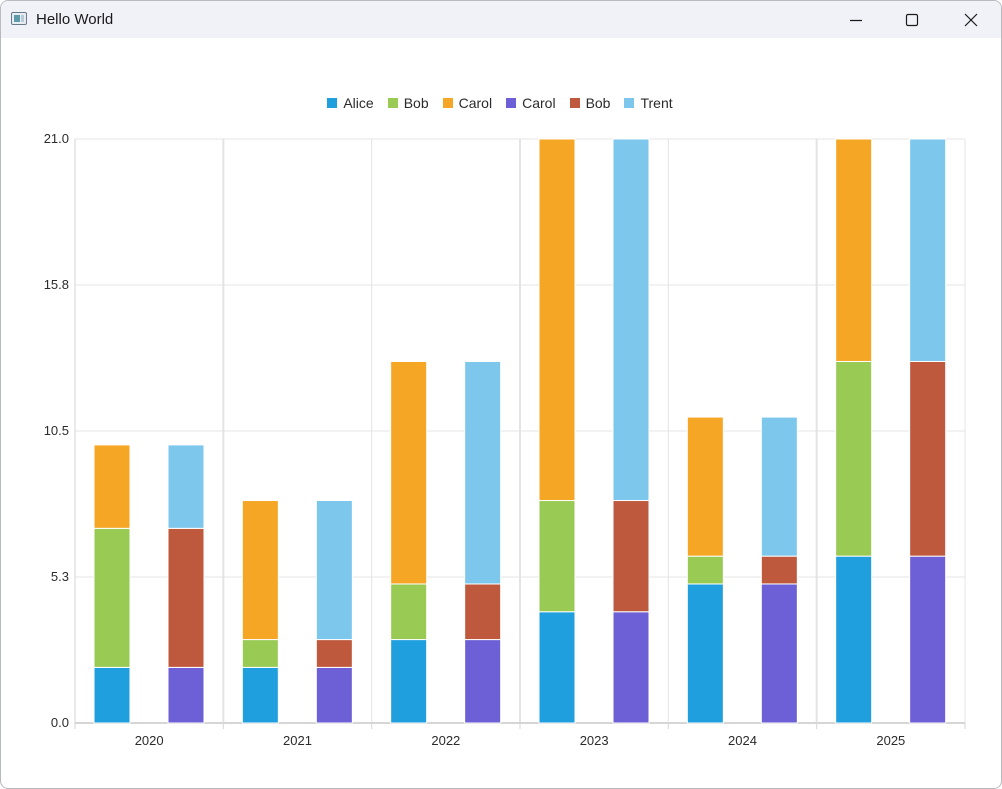  Describe the element at coordinates (334, 570) in the screenshot. I see `bar-trent-2021` at that location.